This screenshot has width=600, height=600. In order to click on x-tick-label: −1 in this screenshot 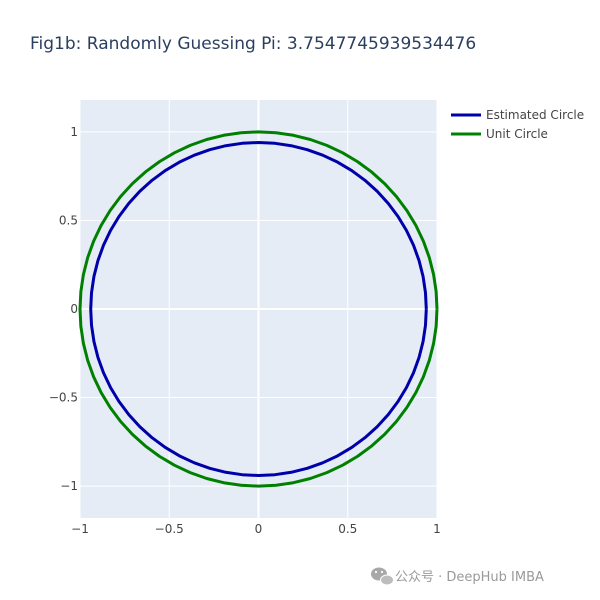, I will do `click(80, 529)`.